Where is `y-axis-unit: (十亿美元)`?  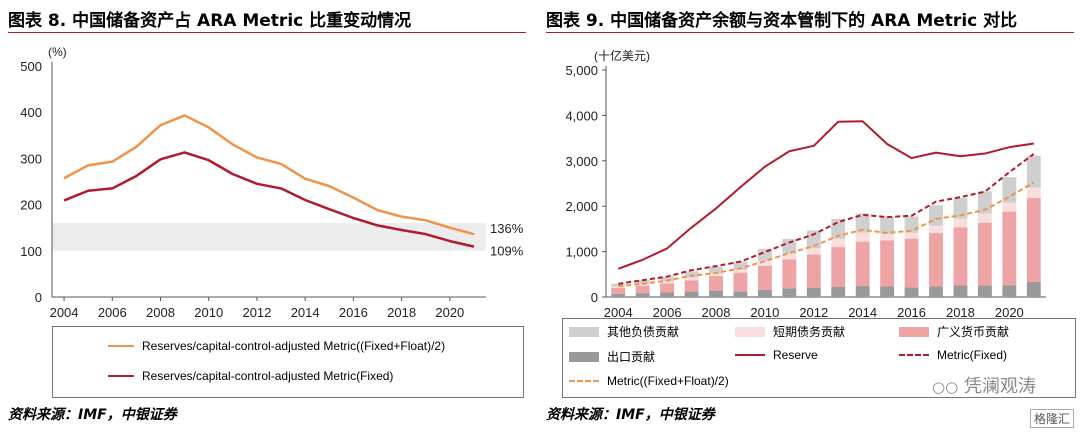 y-axis-unit: (十亿美元) is located at coordinates (622, 55).